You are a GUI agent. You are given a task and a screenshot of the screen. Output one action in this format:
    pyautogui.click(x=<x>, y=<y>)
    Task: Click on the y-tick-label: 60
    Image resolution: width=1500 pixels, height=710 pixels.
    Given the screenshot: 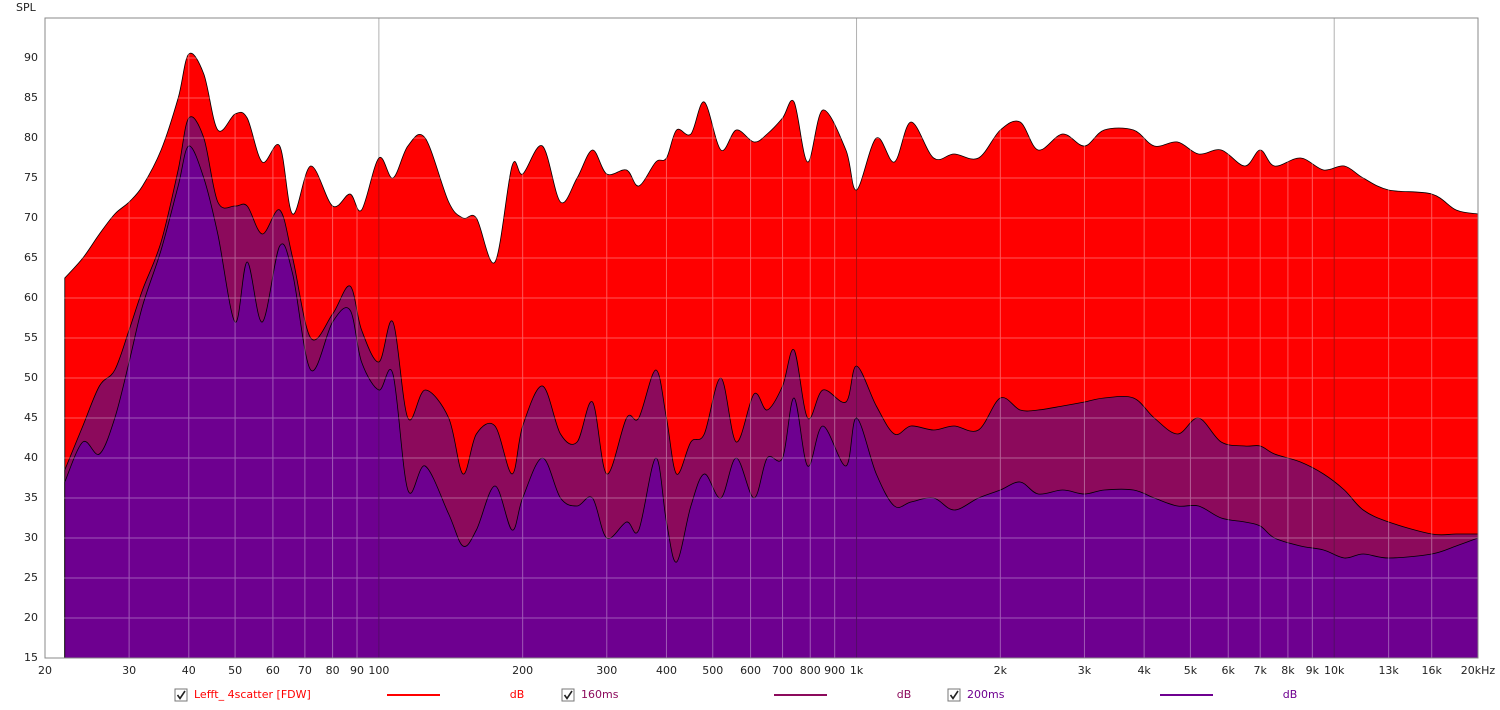 What is the action you would take?
    pyautogui.click(x=31, y=297)
    